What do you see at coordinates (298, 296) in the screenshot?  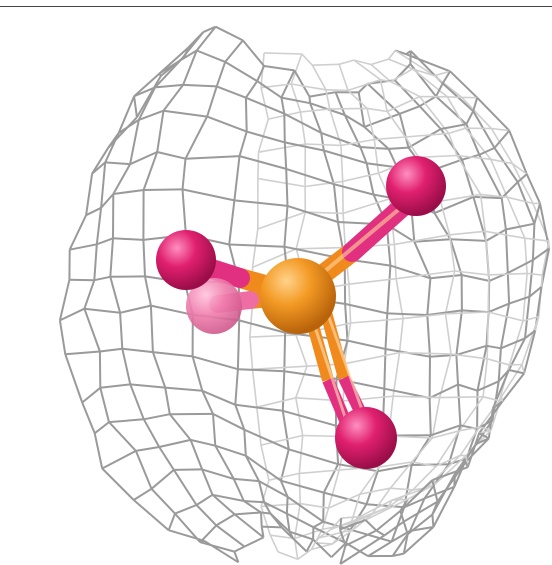 I see `phosphorus-atom` at bounding box center [298, 296].